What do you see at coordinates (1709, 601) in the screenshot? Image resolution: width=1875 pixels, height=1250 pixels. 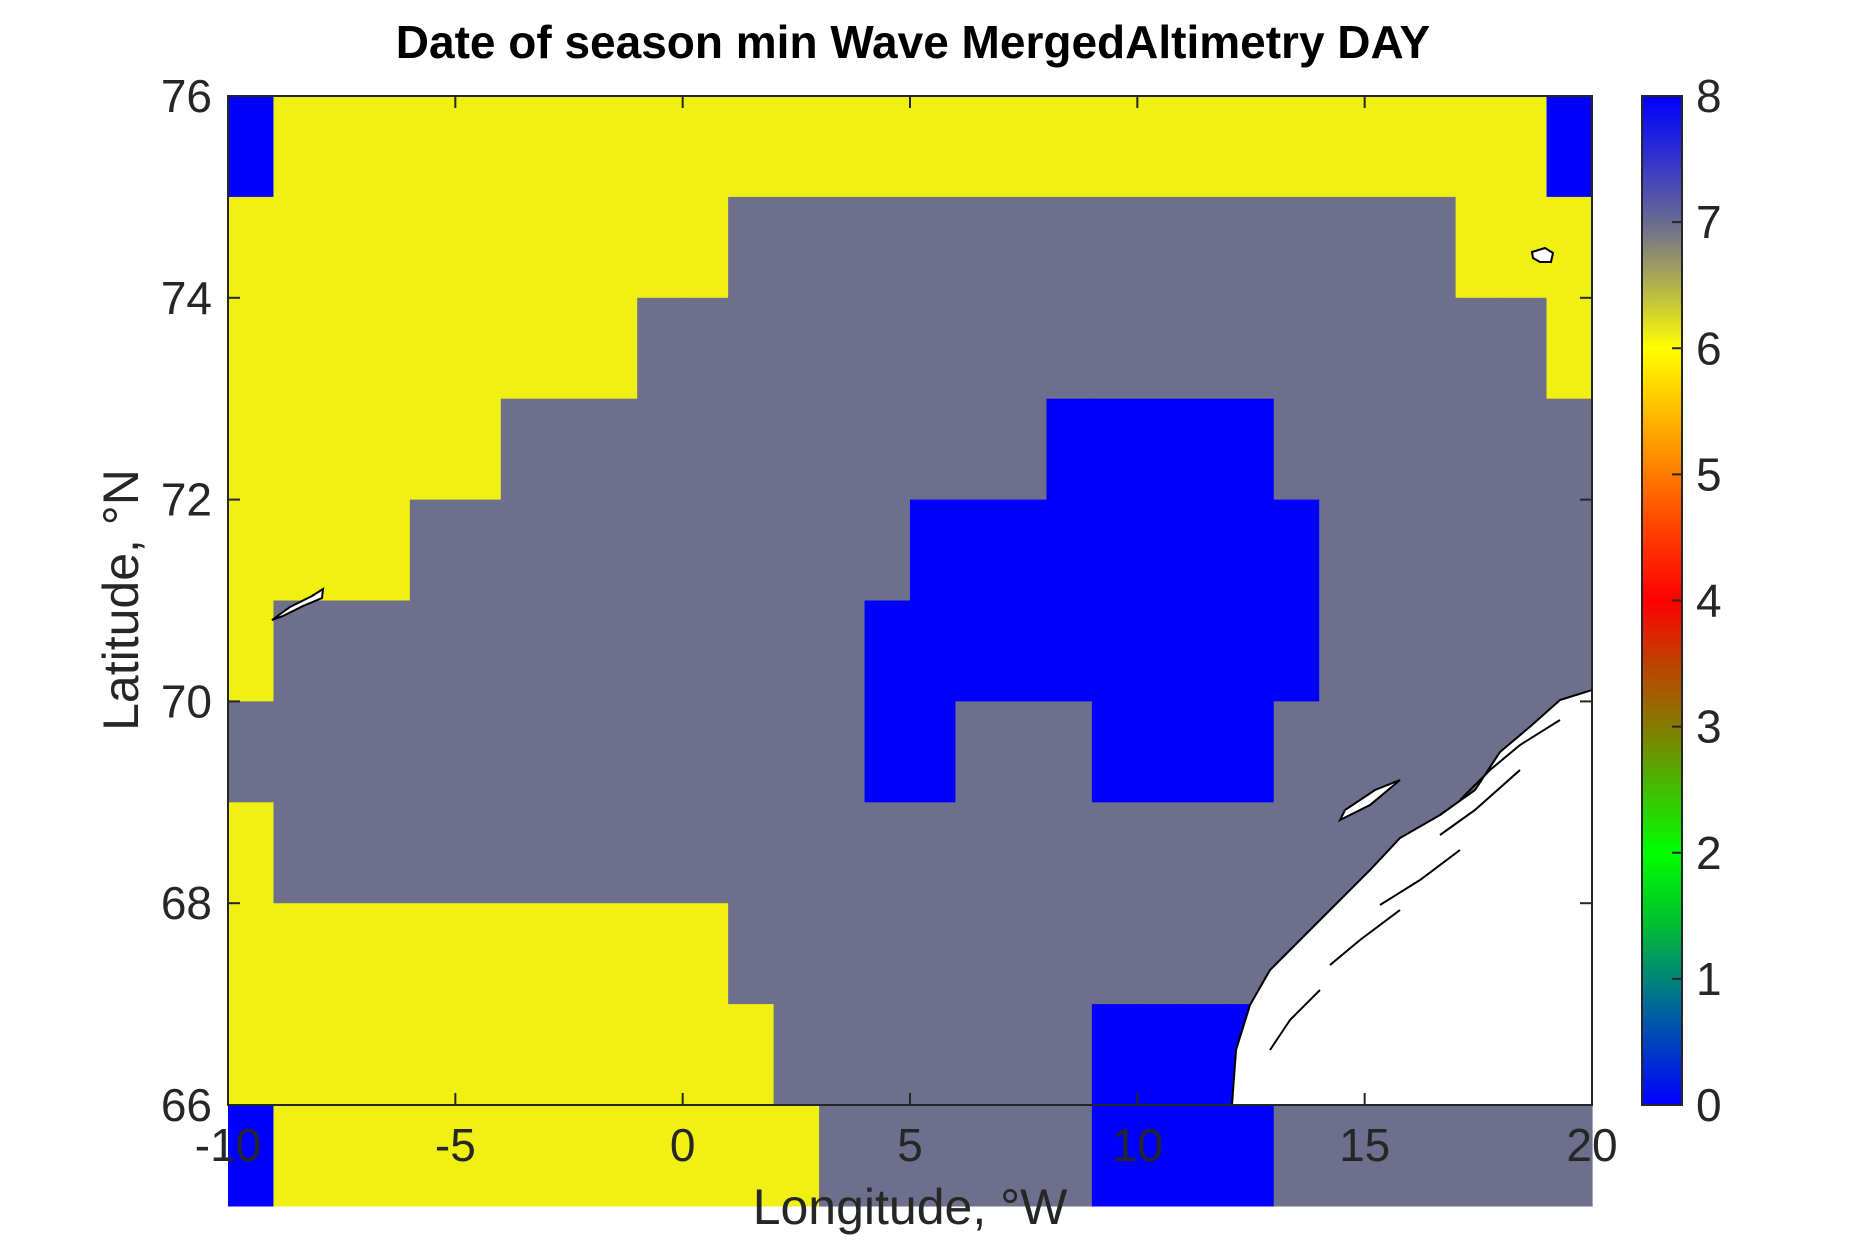 I see `colorbar-tick-label: 4` at bounding box center [1709, 601].